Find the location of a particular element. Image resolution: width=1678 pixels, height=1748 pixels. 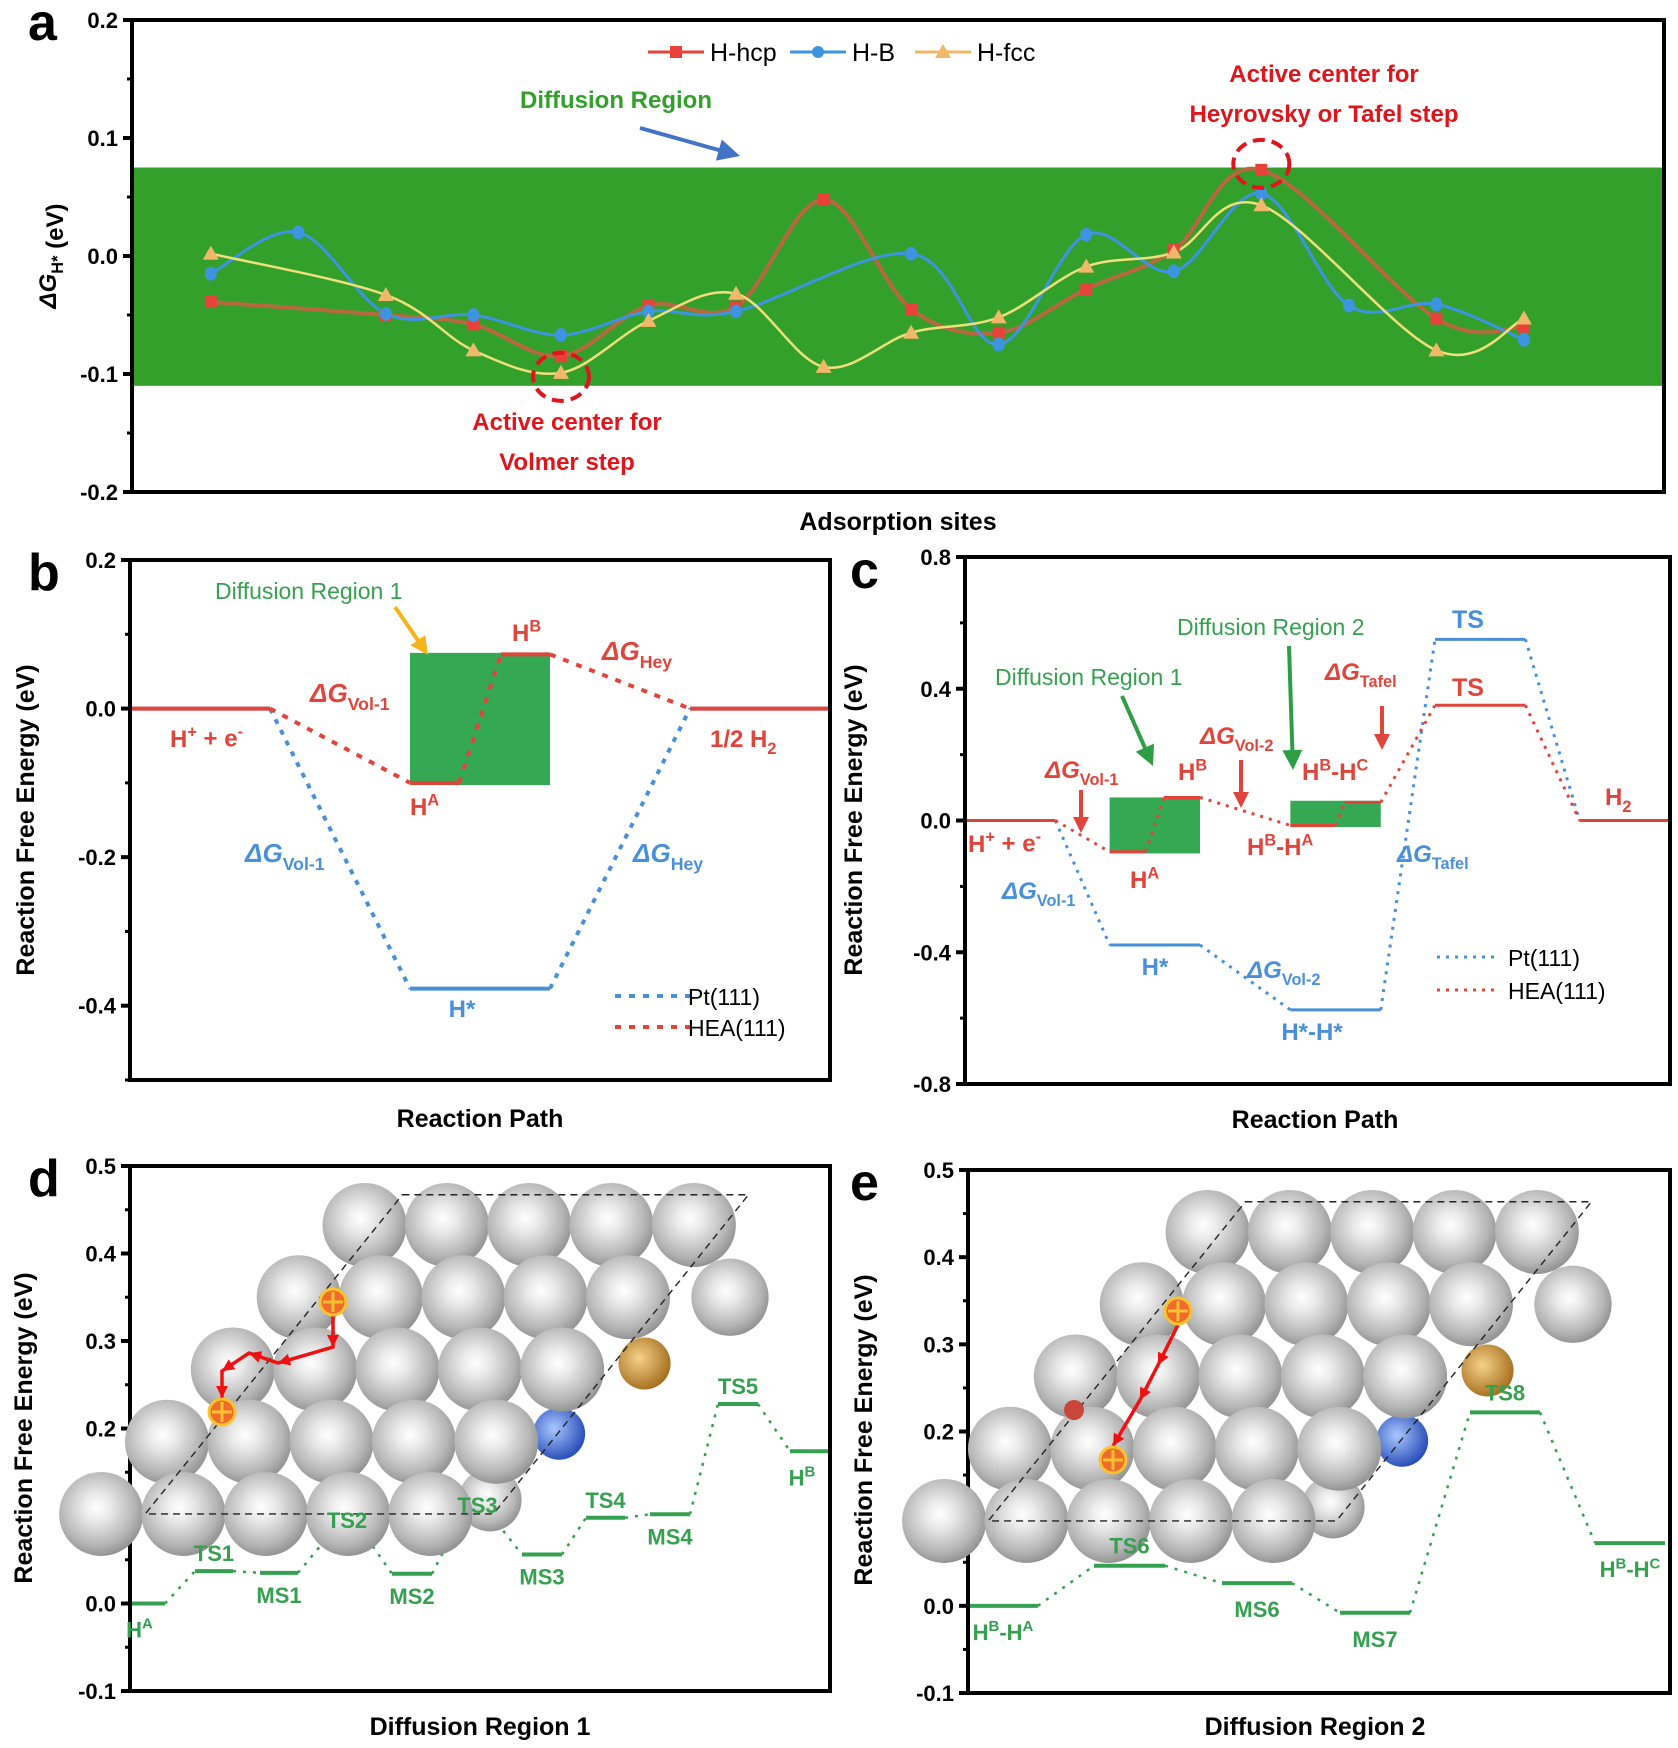

level-label: HA is located at coordinates (139, 1629).